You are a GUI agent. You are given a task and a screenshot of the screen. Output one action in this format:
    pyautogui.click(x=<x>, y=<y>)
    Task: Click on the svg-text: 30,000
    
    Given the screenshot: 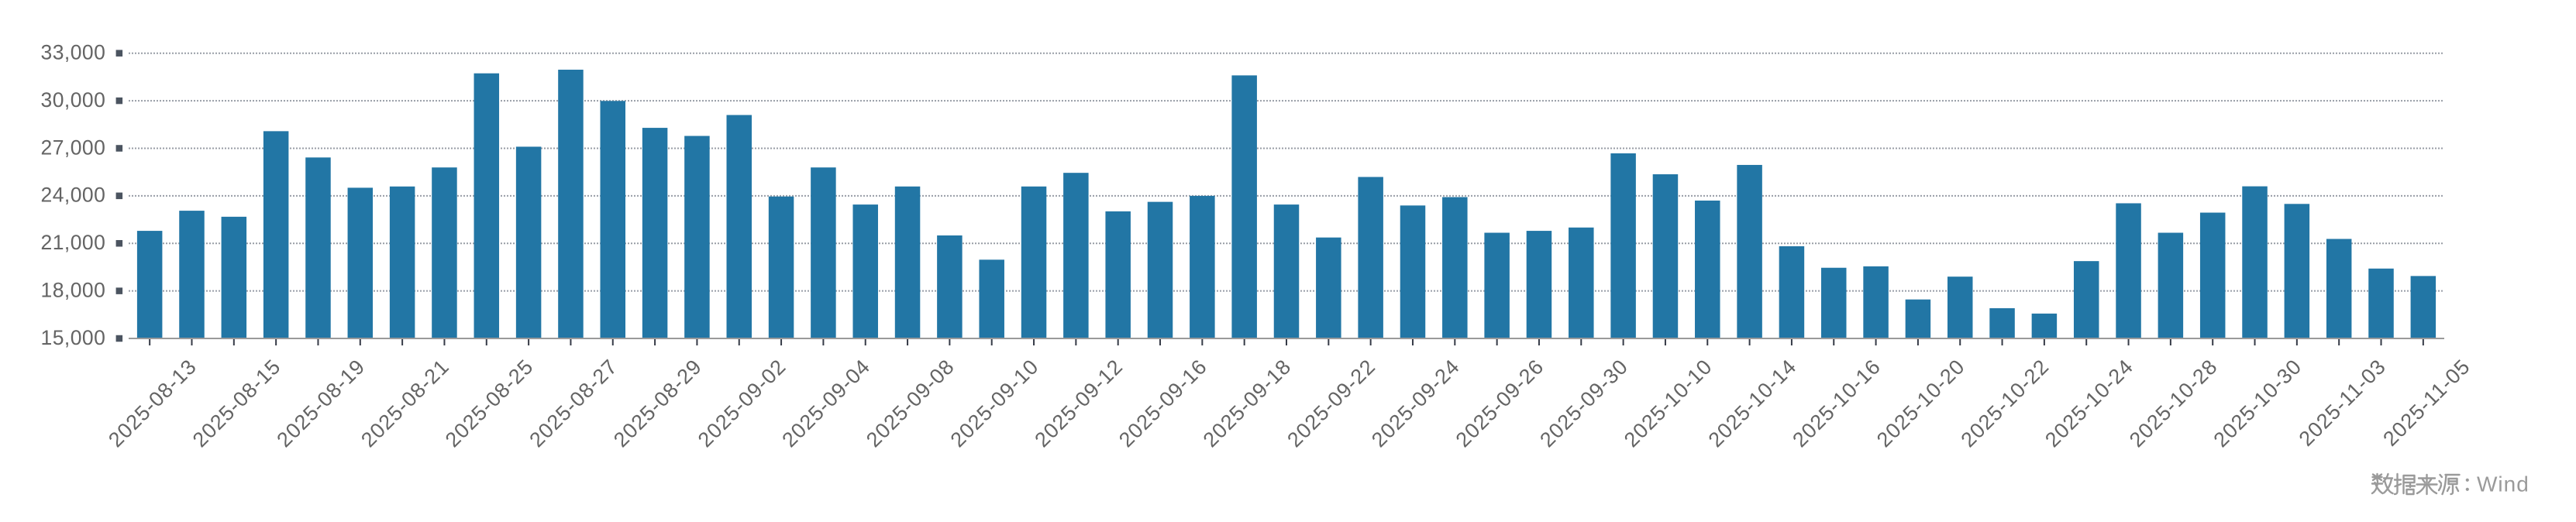 What is the action you would take?
    pyautogui.click(x=73, y=100)
    